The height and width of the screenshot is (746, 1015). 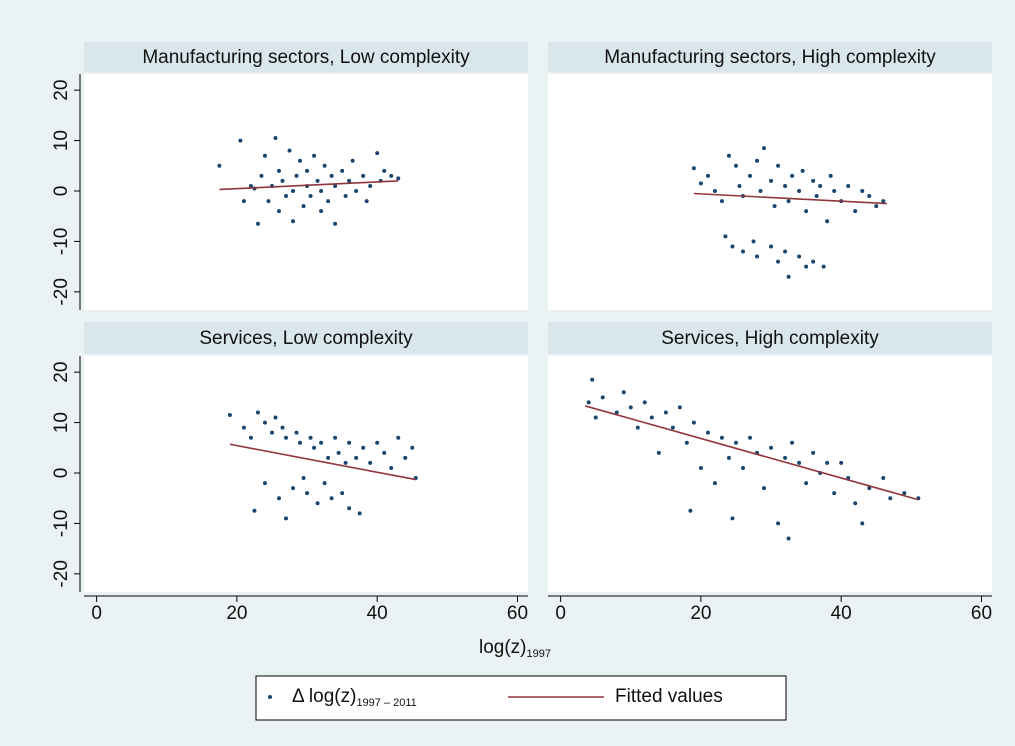 I want to click on legend-label-subscript: 1997 – 2011, so click(x=386, y=703).